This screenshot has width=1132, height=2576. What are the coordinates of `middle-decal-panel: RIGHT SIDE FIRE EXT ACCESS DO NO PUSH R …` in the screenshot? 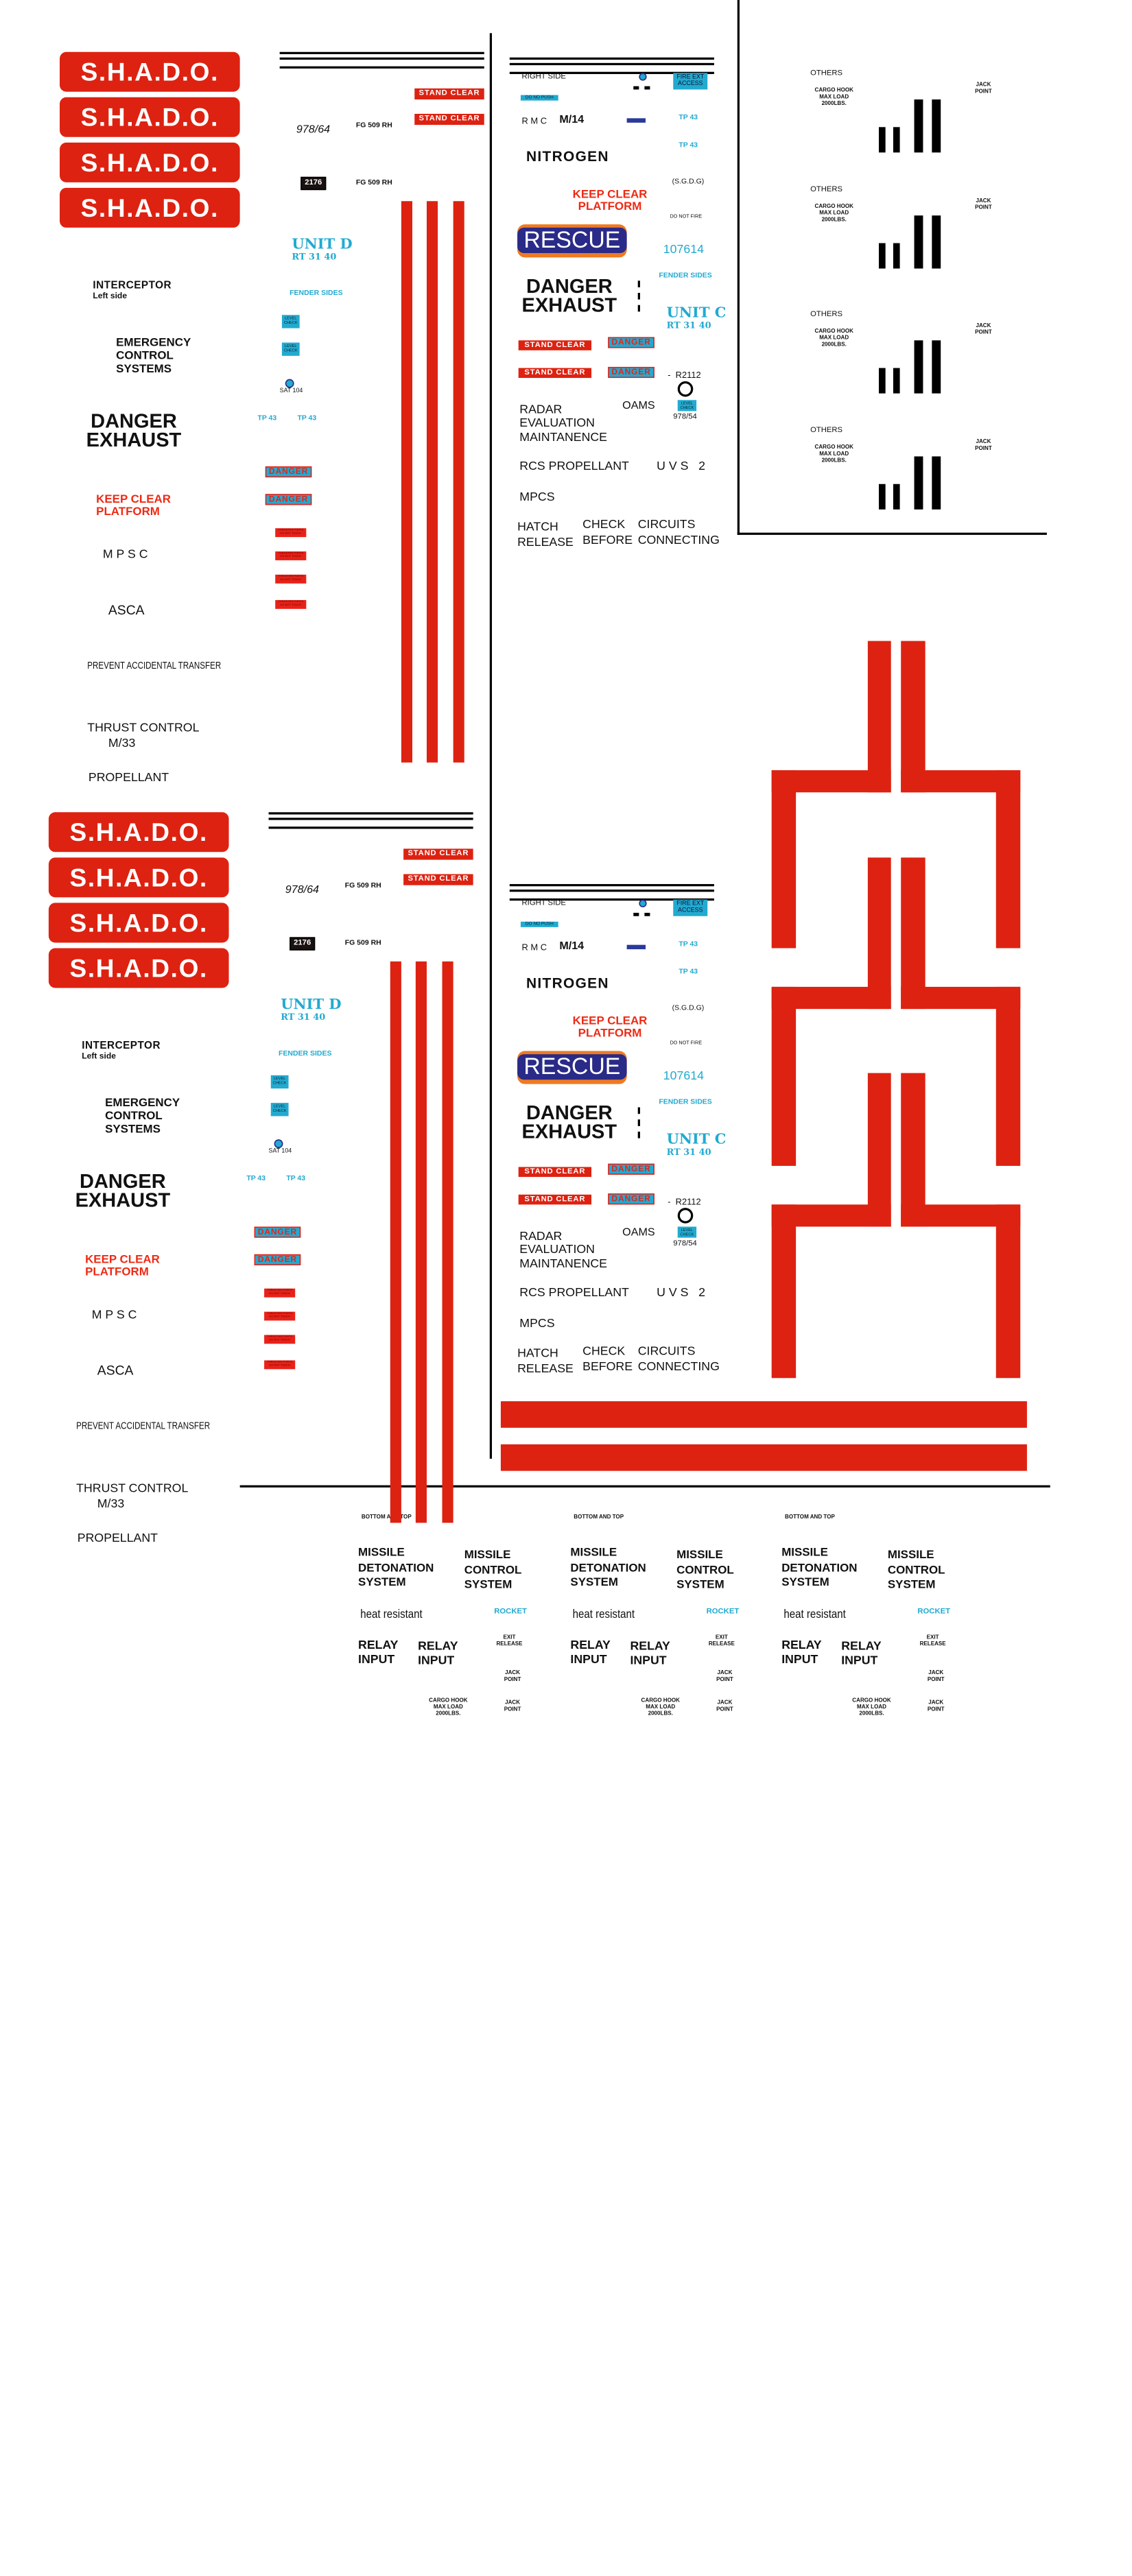 It's located at (617, 303).